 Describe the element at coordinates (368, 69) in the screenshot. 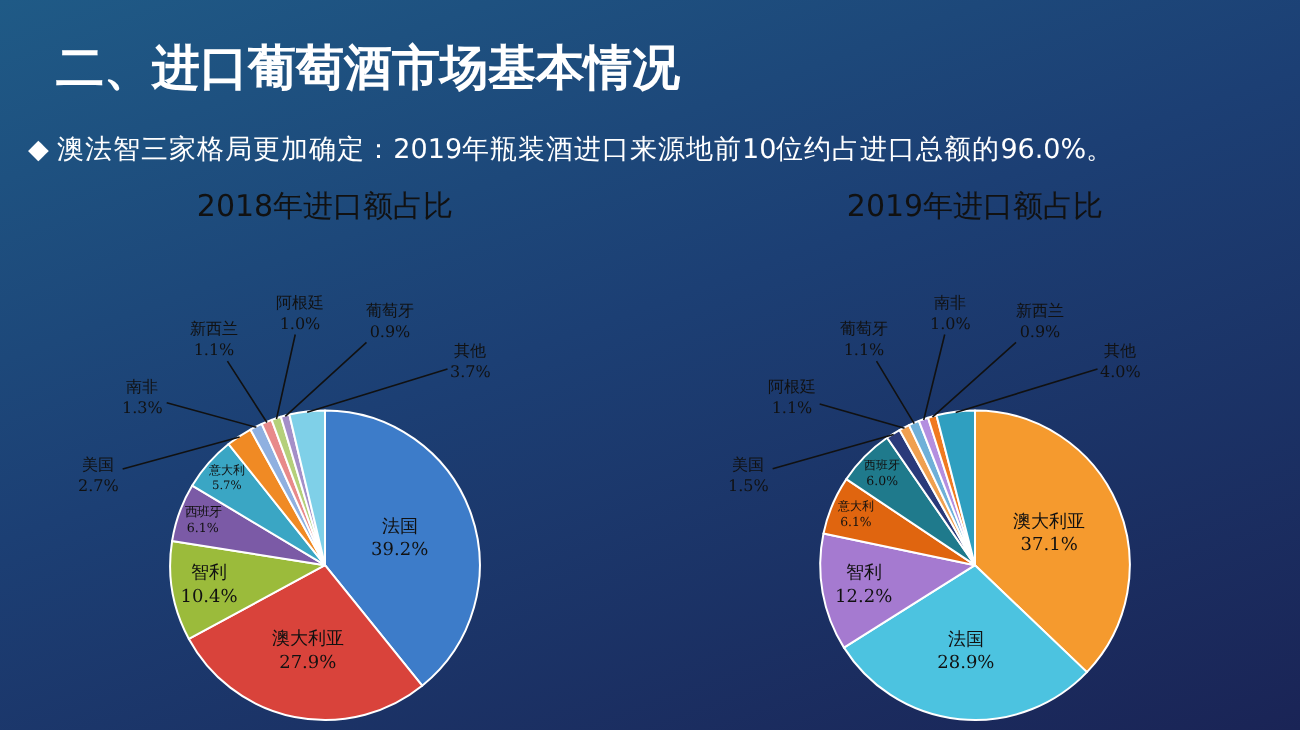

I see `text: 二、进口葡萄酒市场基本情况` at that location.